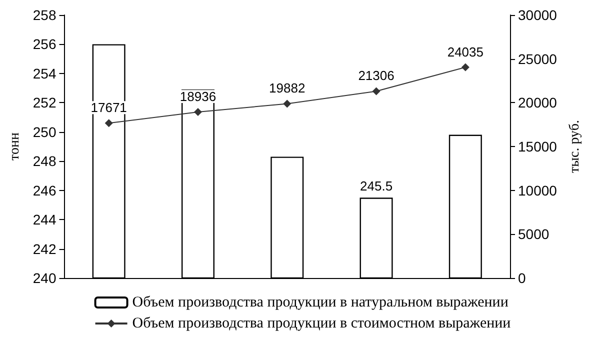  What do you see at coordinates (320, 302) in the screenshot?
I see `legend-label: Объем производства продукции в натуральном выражении` at bounding box center [320, 302].